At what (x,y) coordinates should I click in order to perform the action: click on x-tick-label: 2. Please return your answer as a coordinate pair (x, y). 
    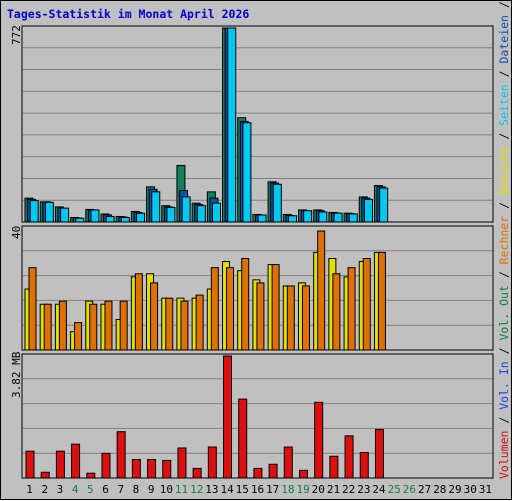
    Looking at the image, I should click on (44, 489).